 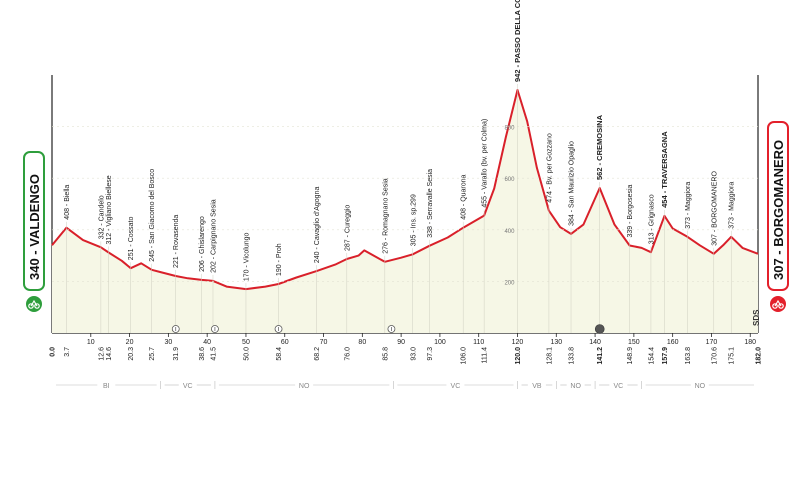 I want to click on waypoint-km: 128.1, so click(x=549, y=356).